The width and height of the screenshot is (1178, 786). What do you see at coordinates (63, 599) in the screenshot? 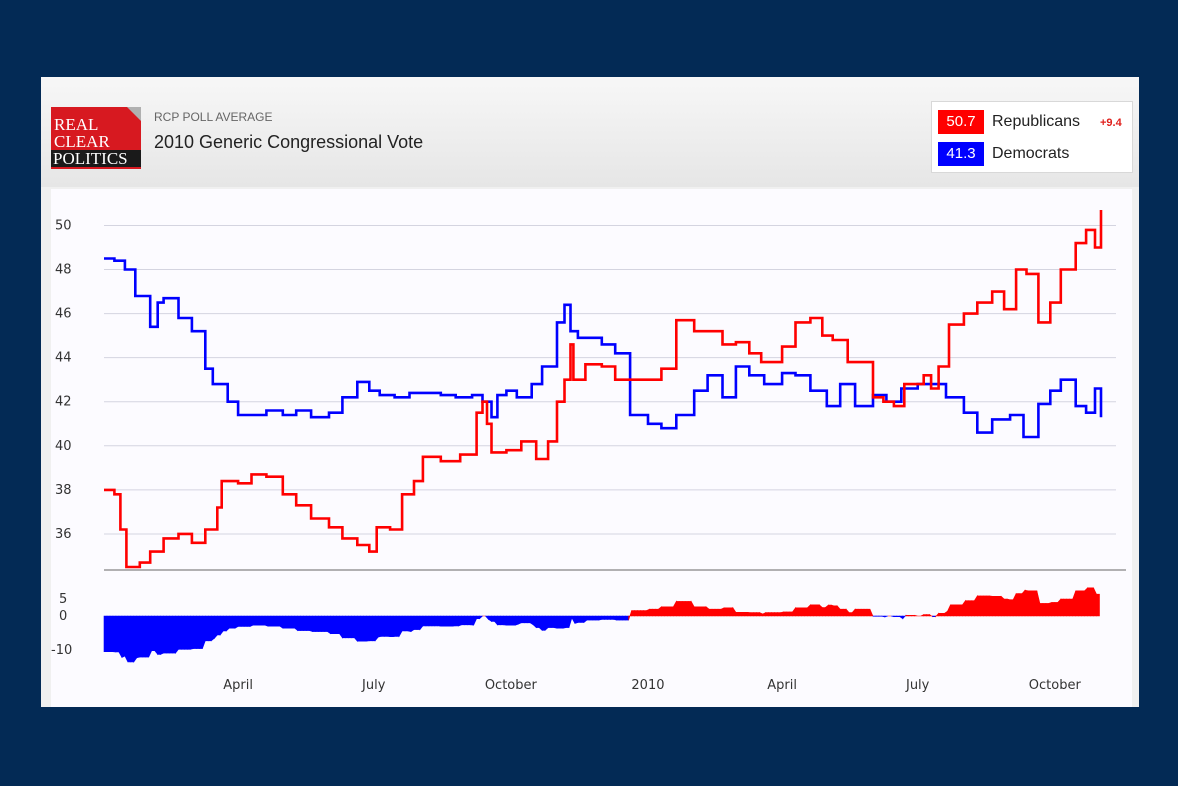
I see `spread-y-tick-label: 5` at bounding box center [63, 599].